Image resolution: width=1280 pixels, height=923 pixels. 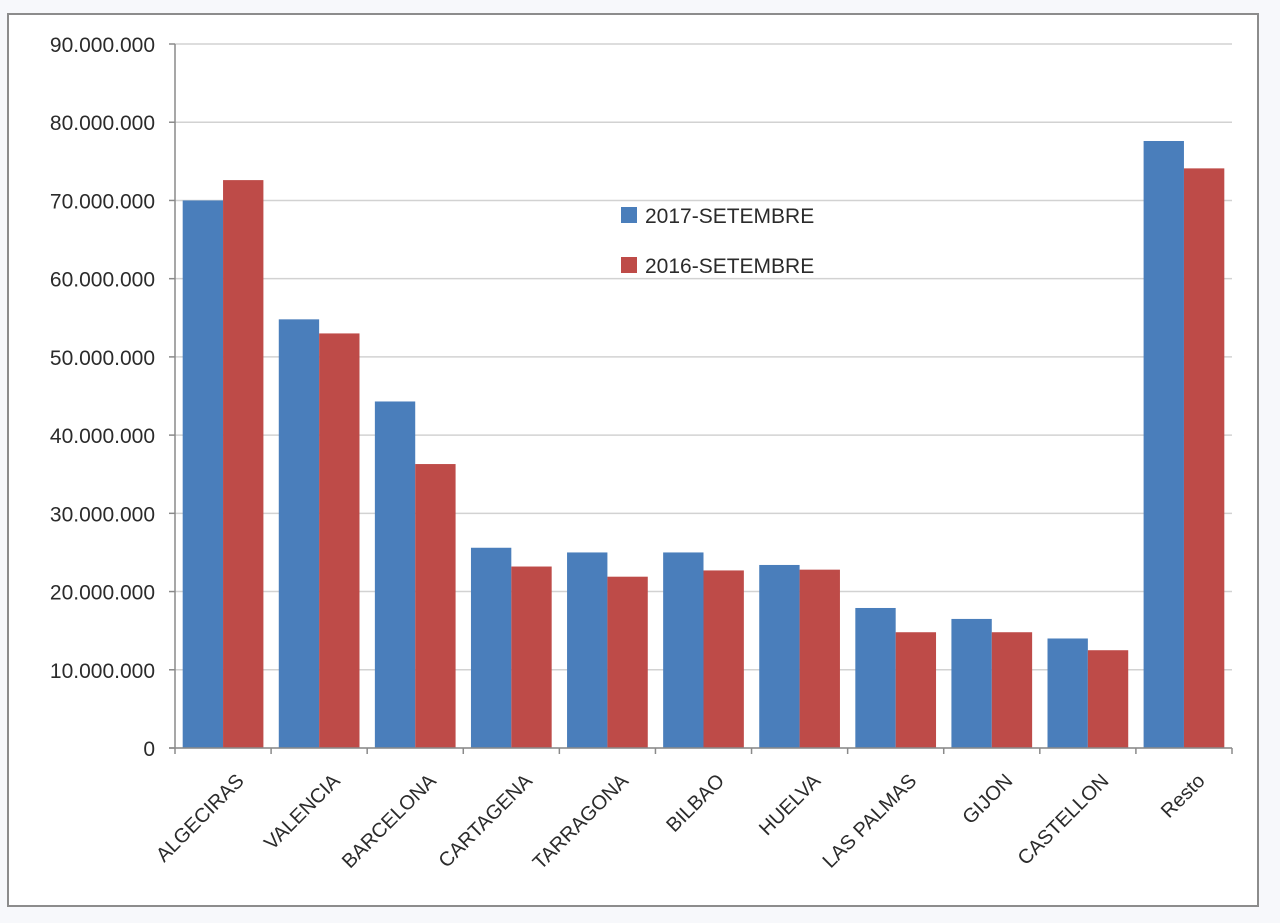 I want to click on bar-huelva-2016-setembre, so click(x=819, y=658).